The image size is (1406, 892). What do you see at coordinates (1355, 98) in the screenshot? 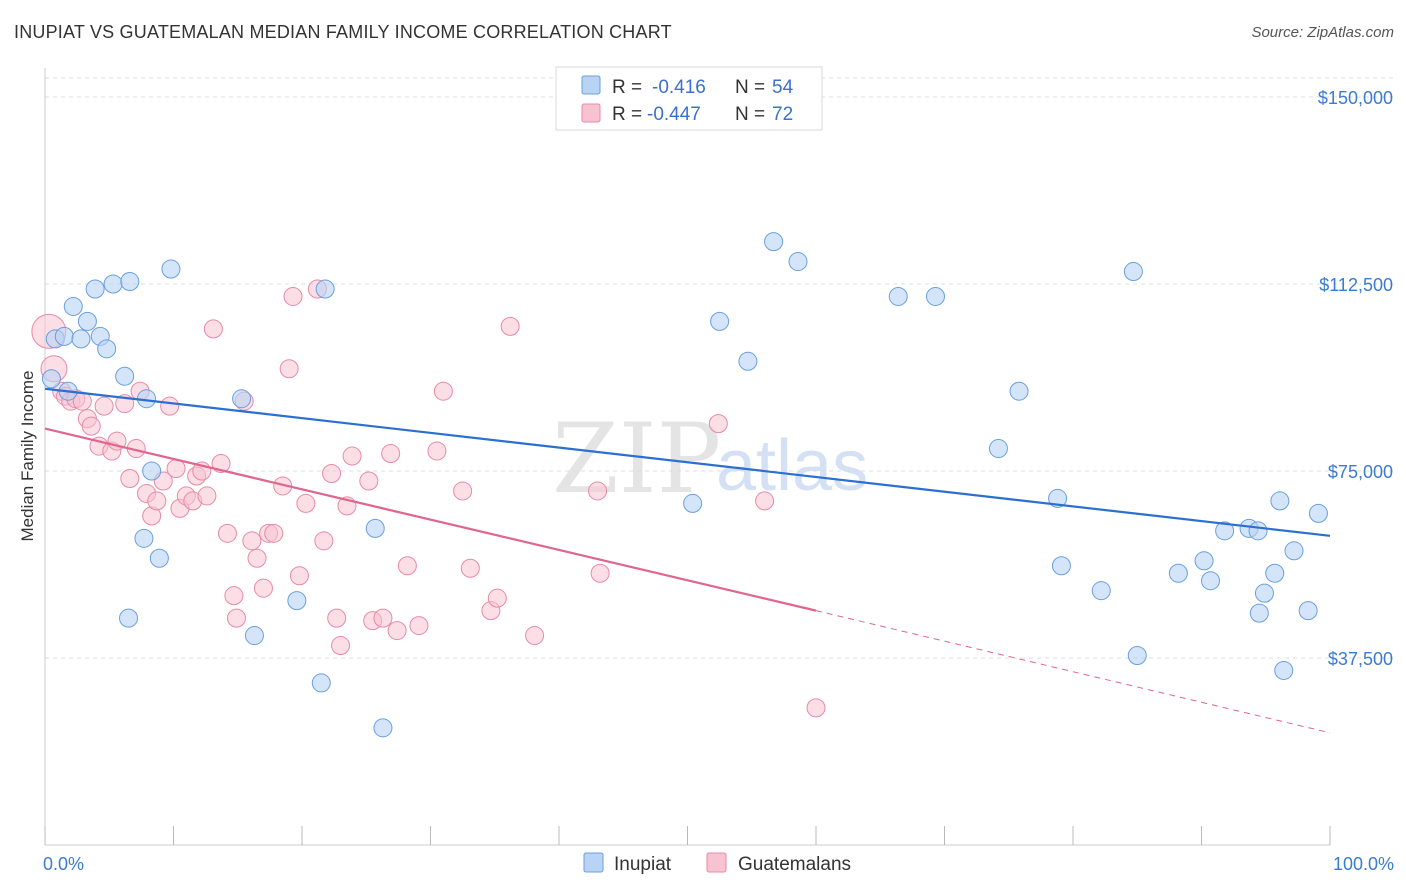
I see `y-tick-label-3: $150,000` at bounding box center [1355, 98].